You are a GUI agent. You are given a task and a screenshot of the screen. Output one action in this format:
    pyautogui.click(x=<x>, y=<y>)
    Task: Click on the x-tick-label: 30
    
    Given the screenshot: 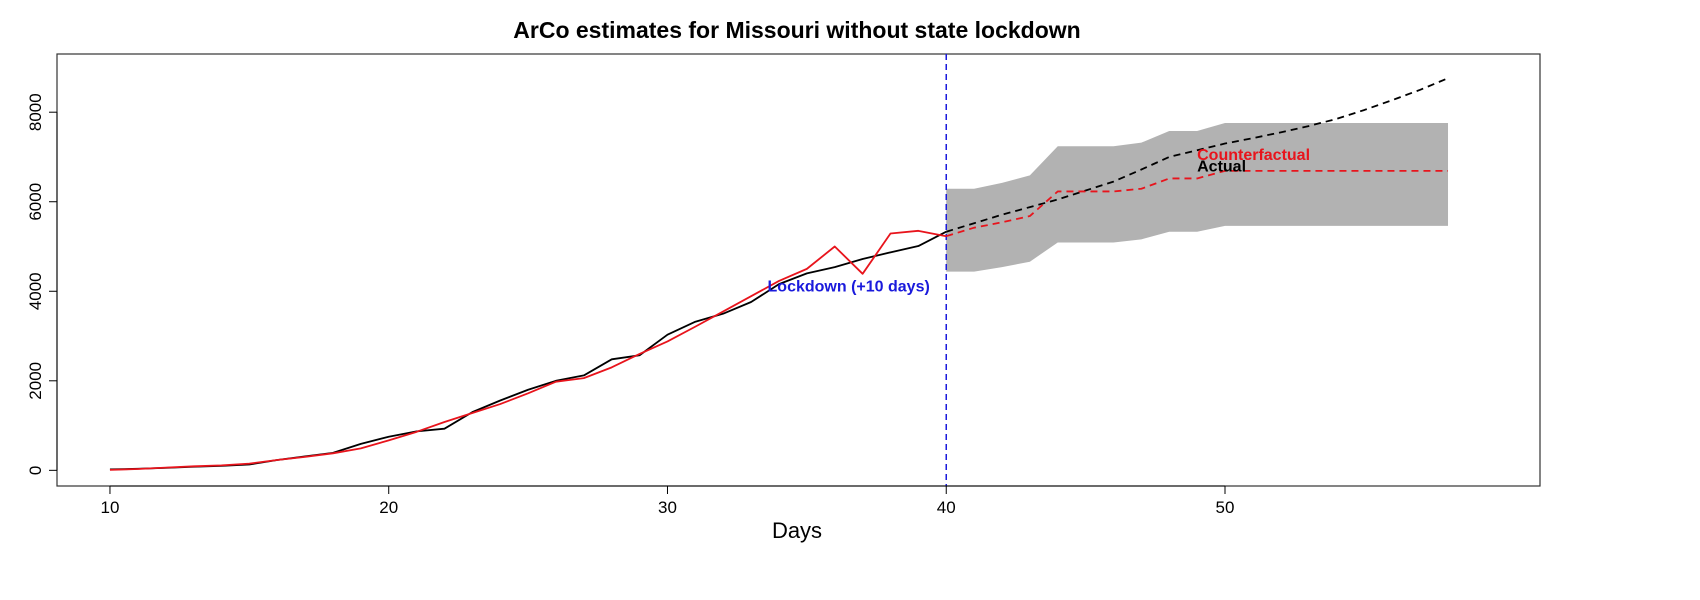 What is the action you would take?
    pyautogui.click(x=667, y=507)
    